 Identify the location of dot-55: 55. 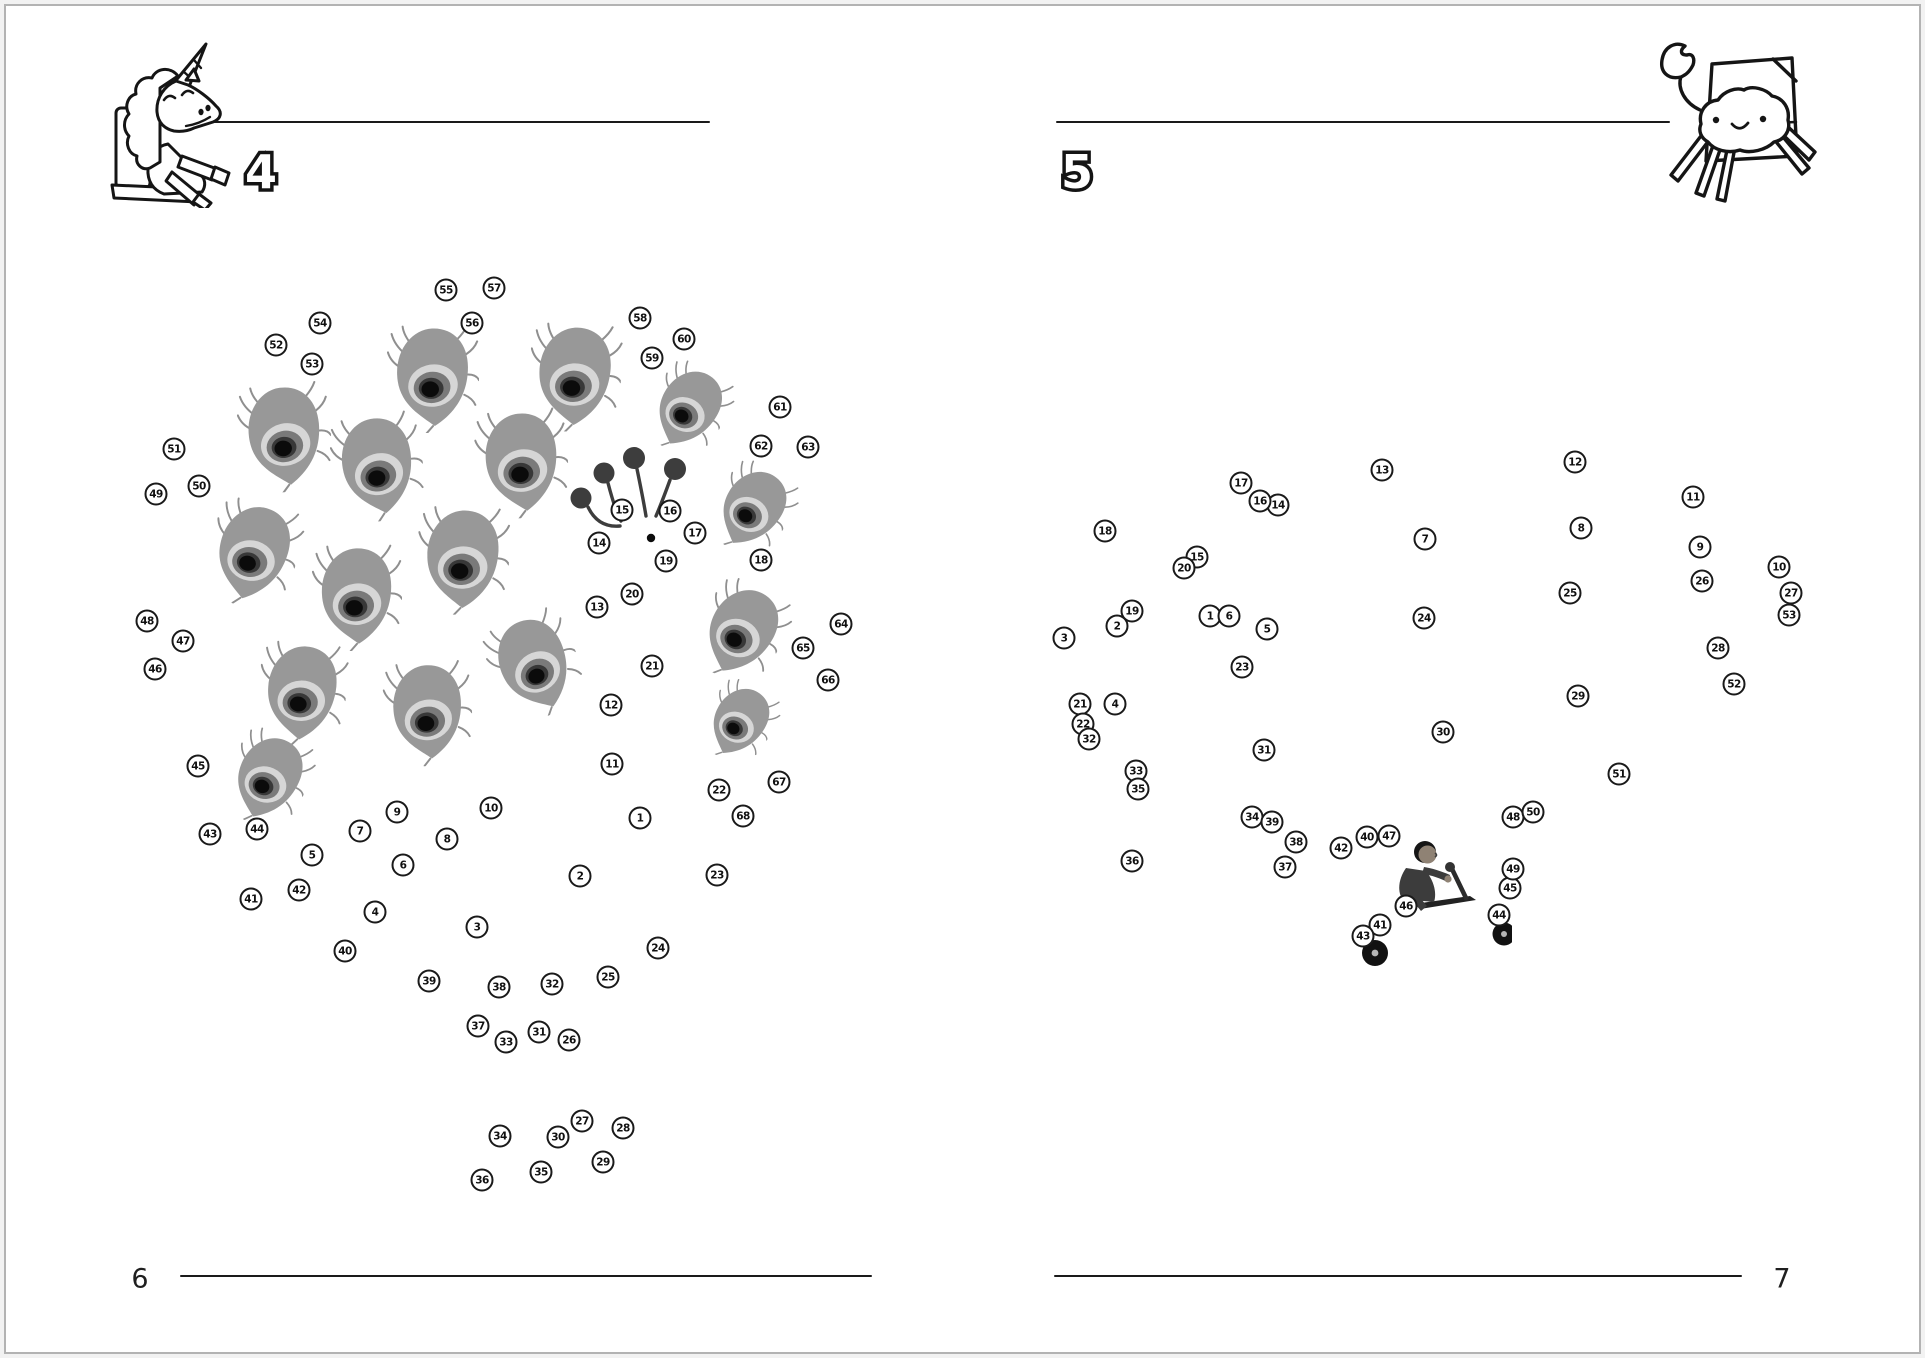
(446, 290).